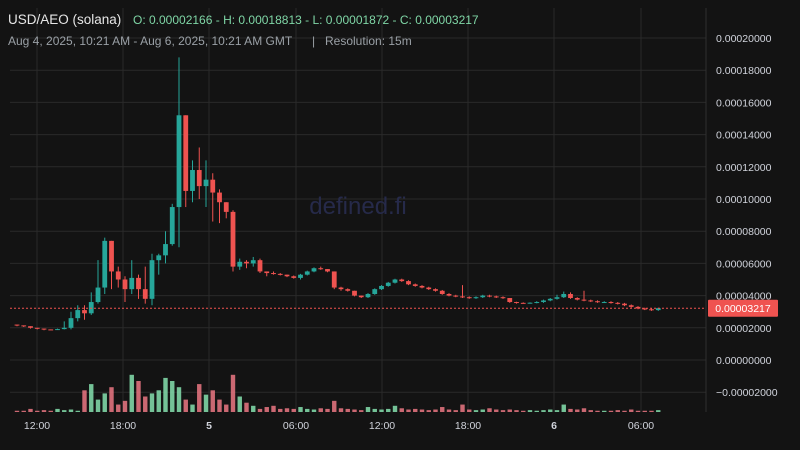 This screenshot has height=450, width=800. What do you see at coordinates (743, 308) in the screenshot?
I see `last-price-tag-box` at bounding box center [743, 308].